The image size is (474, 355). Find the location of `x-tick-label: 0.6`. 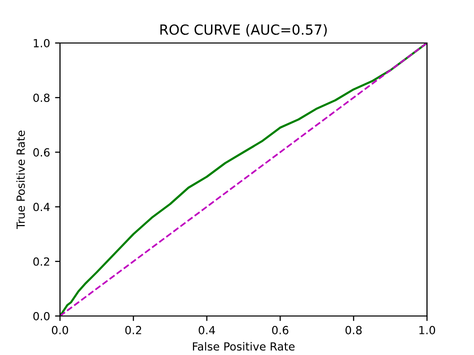

x-tick-label: 0.6 is located at coordinates (280, 330).